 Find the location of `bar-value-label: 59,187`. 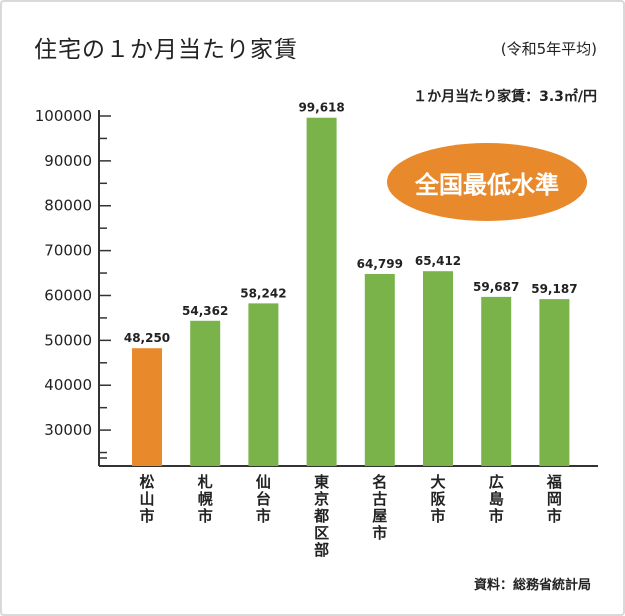

bar-value-label: 59,187 is located at coordinates (554, 289).